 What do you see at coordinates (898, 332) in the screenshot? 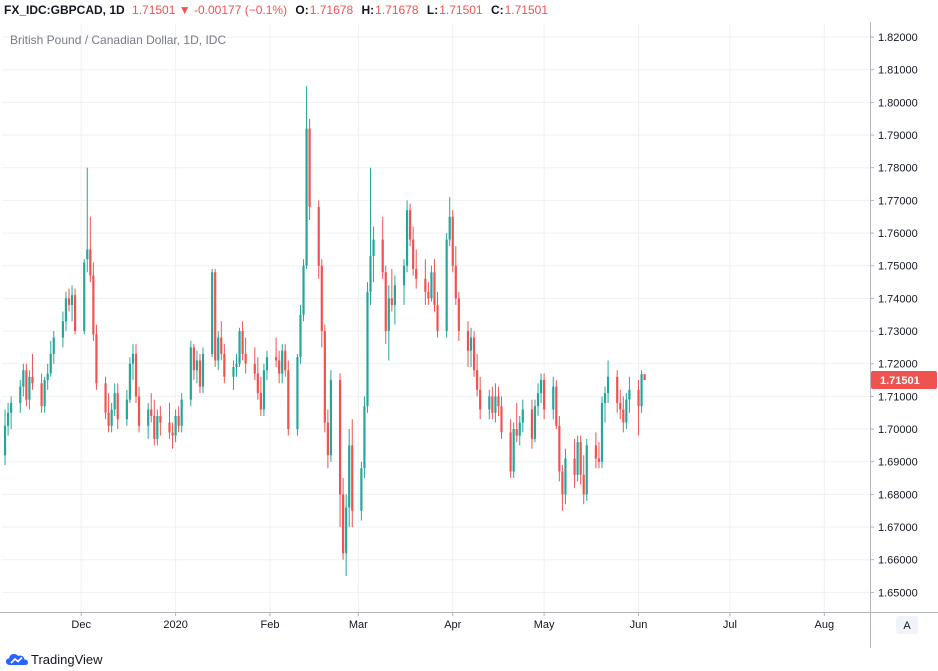
I see `y-tick-label: 1.73000` at bounding box center [898, 332].